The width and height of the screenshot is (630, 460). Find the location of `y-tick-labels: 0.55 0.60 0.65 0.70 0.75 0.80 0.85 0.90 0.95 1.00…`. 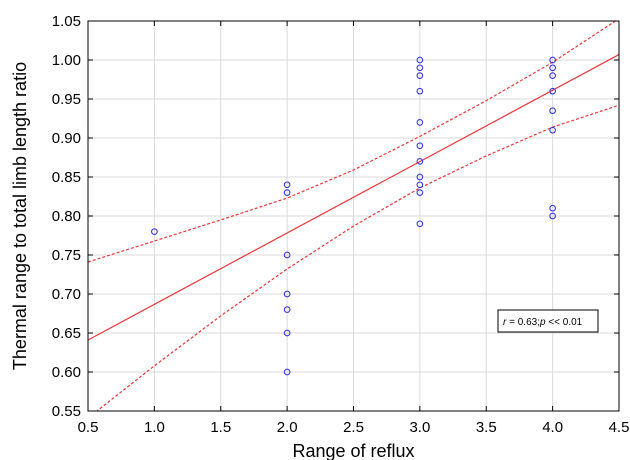

y-tick-labels: 0.55 0.60 0.65 0.70 0.75 0.80 0.85 0.90 0.95 1.00… is located at coordinates (66, 216).